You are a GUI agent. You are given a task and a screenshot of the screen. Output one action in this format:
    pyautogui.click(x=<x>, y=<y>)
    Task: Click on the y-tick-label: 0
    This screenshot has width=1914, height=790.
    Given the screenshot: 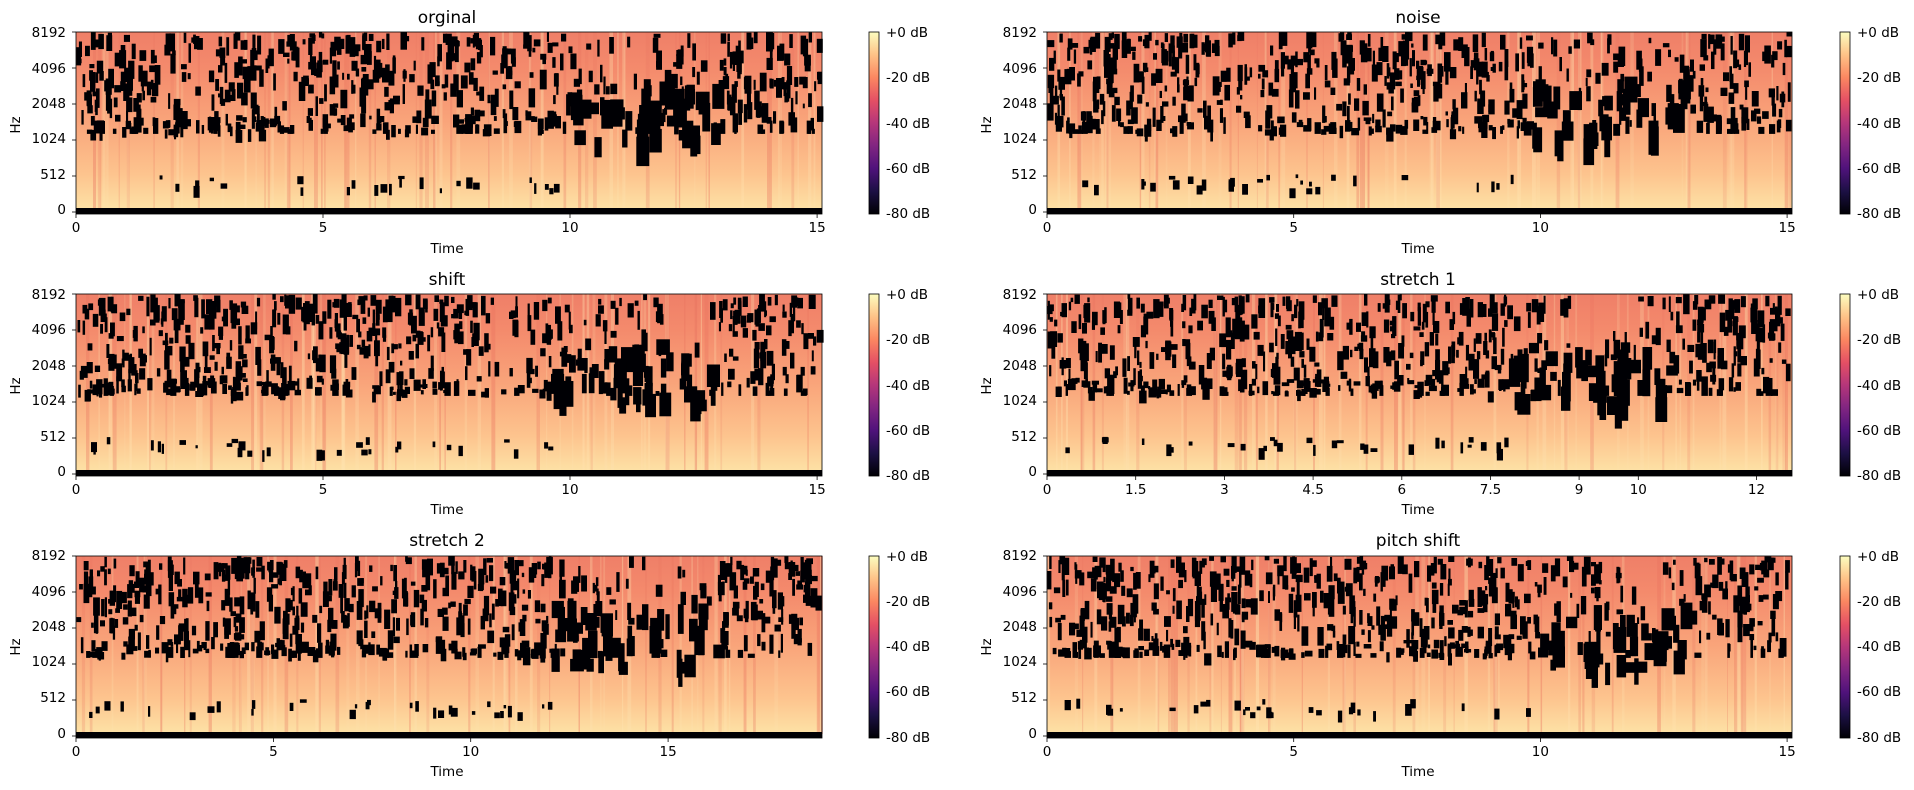 What is the action you would take?
    pyautogui.click(x=1032, y=210)
    